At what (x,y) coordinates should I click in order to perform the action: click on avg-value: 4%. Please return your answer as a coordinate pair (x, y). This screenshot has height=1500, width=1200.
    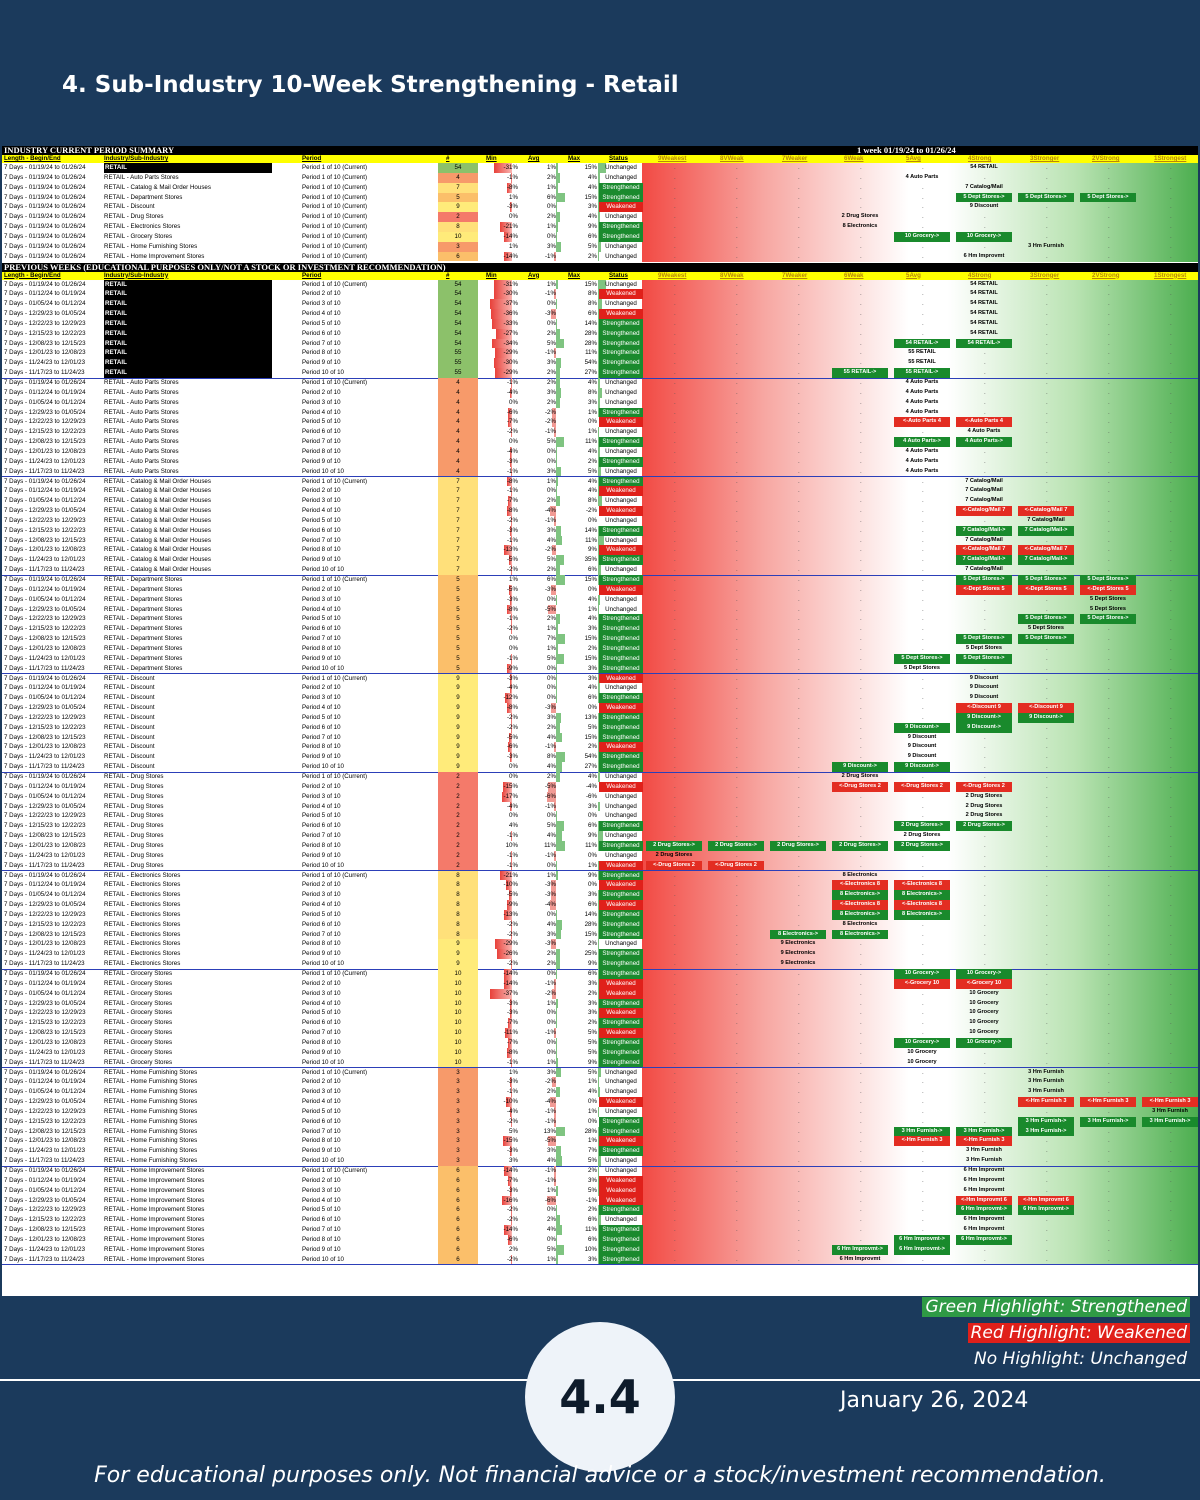
    Looking at the image, I should click on (551, 767).